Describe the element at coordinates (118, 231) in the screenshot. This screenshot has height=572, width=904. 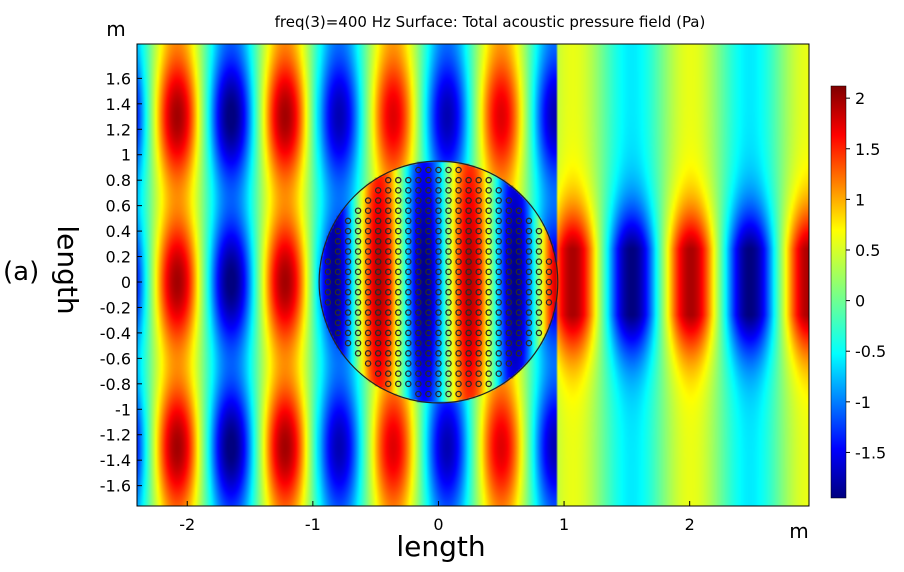
I see `y-tick-label: 0.4` at that location.